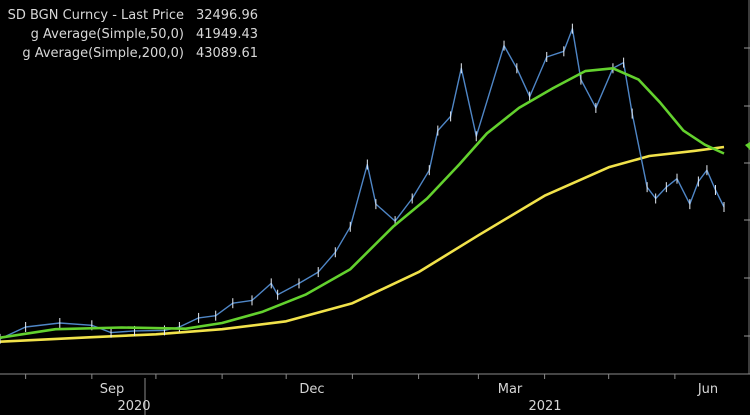 This screenshot has height=415, width=750. Describe the element at coordinates (107, 34) in the screenshot. I see `legend-label: g Average(Simple,50,0)` at that location.